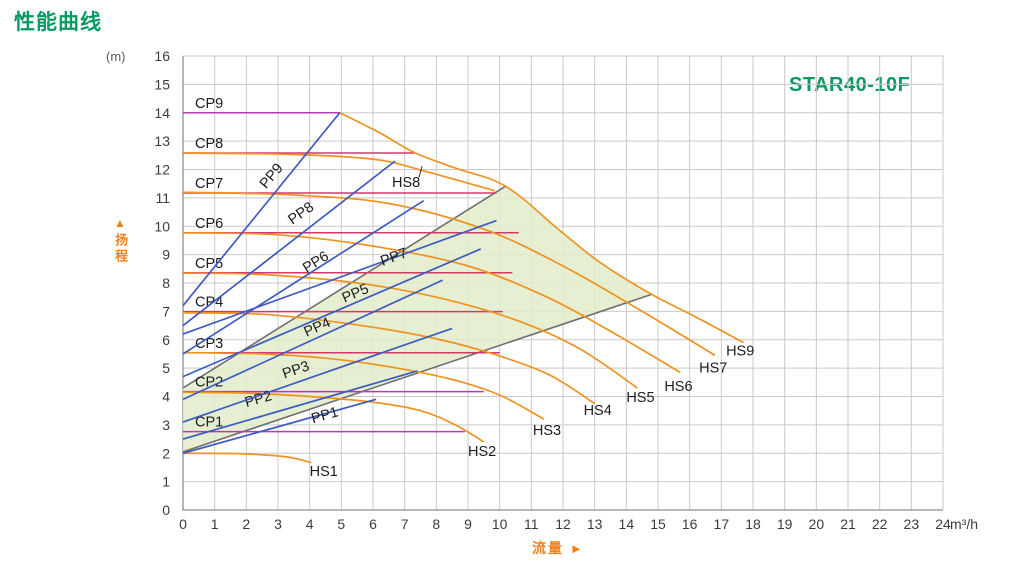  I want to click on x-tick-5: 5, so click(341, 524).